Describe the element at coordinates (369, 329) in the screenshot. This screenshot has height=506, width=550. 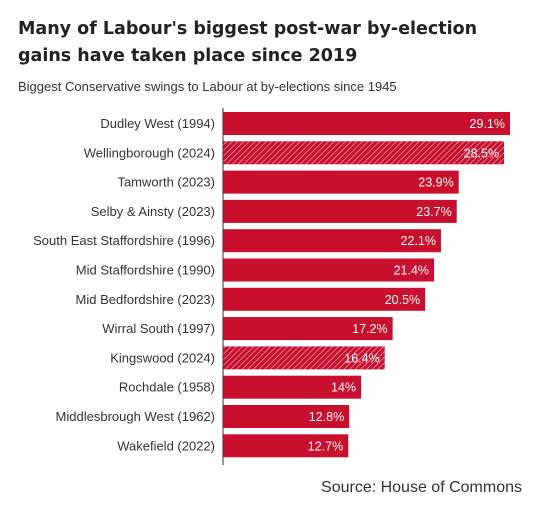
I see `value-label: 17.2%` at that location.